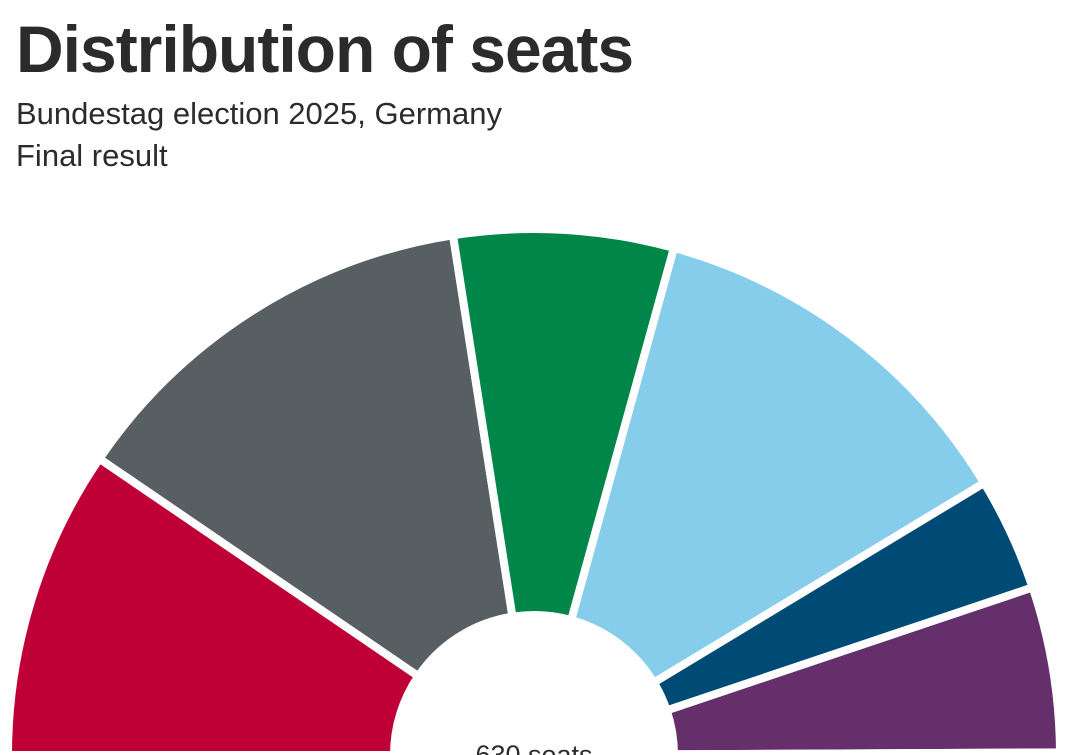 This screenshot has height=755, width=1071. What do you see at coordinates (325, 49) in the screenshot?
I see `chart-title: Distribution of seats` at bounding box center [325, 49].